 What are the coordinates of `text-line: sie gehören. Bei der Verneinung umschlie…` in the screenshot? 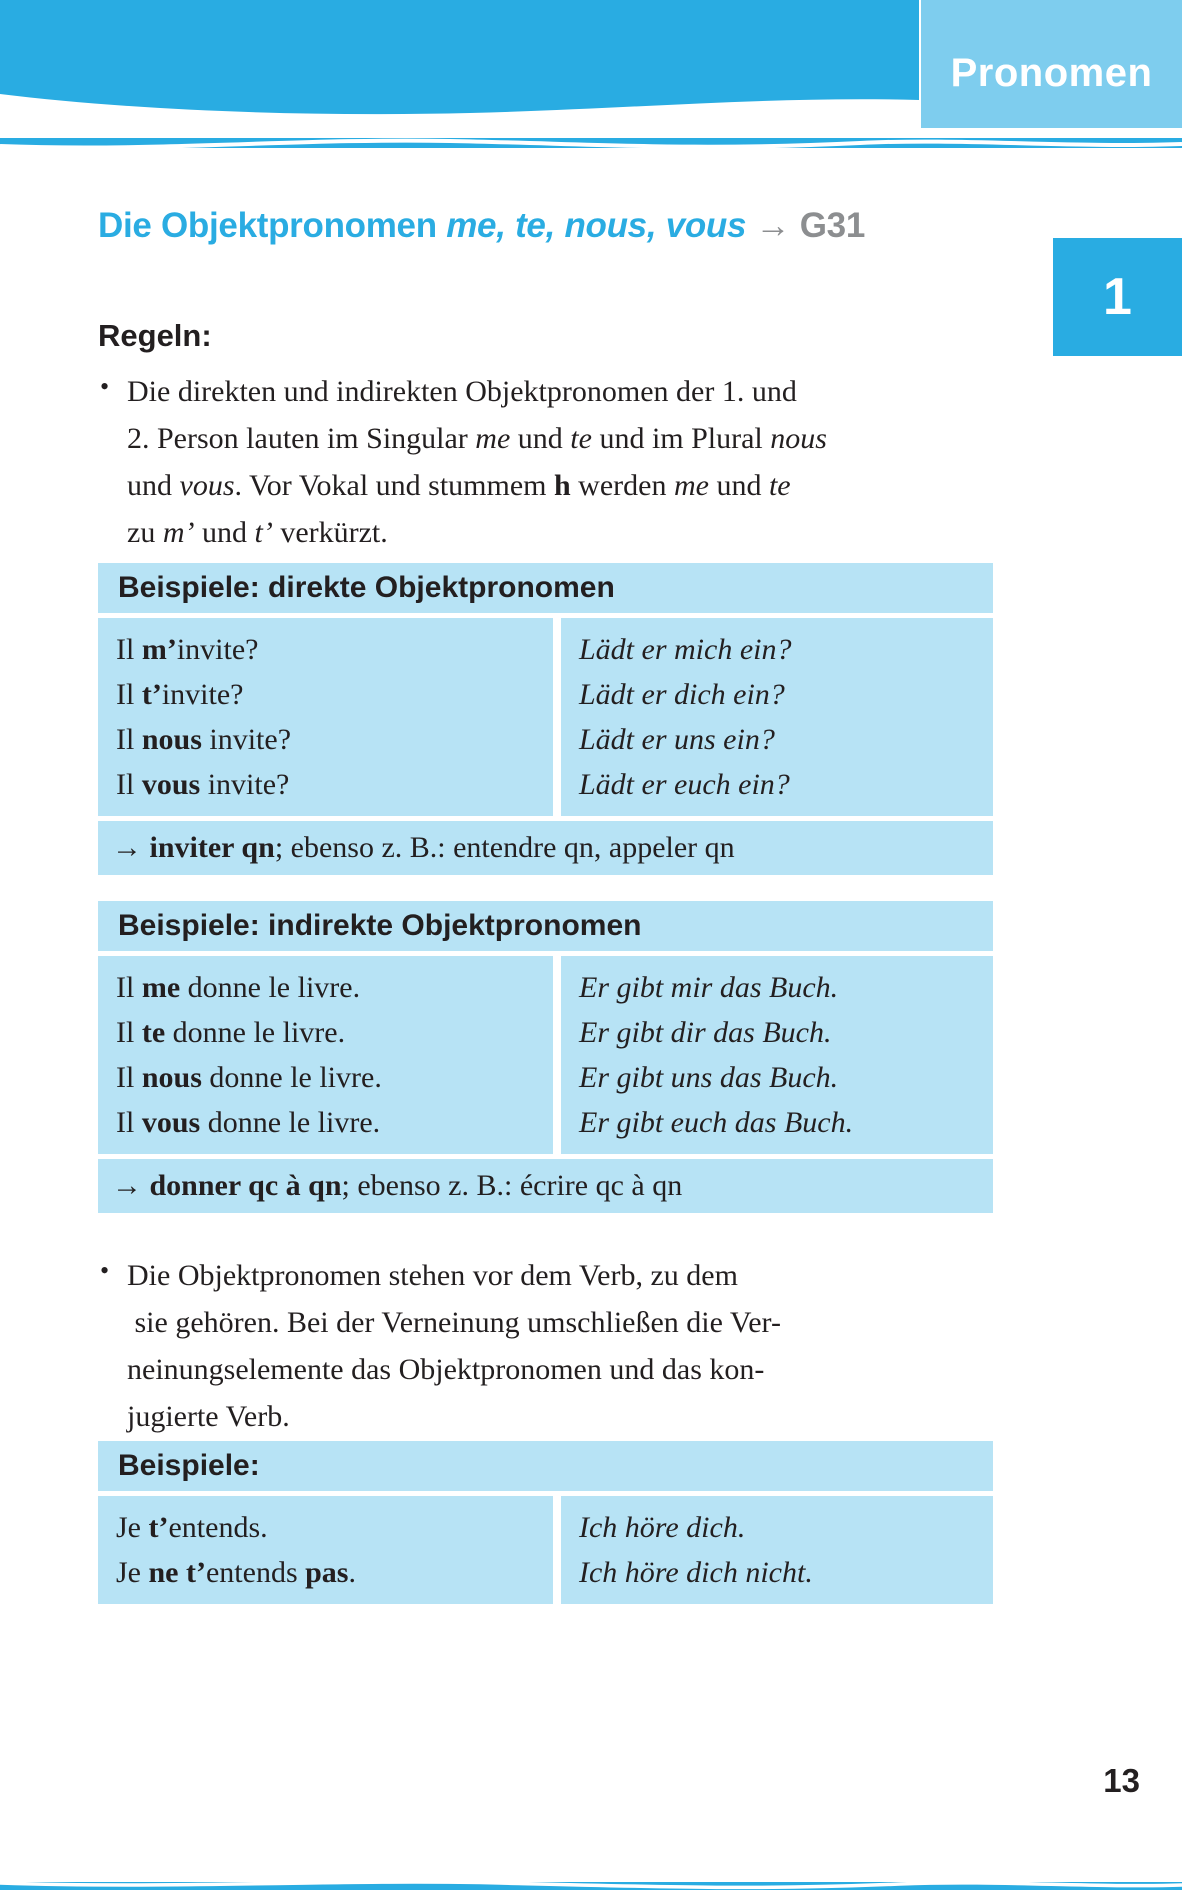 It's located at (454, 1322).